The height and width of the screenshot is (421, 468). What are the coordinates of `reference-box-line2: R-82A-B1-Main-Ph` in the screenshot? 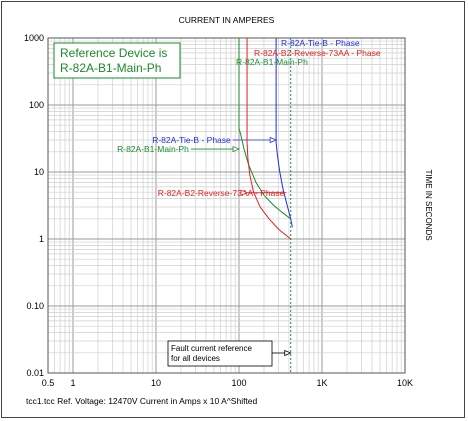 It's located at (110, 68).